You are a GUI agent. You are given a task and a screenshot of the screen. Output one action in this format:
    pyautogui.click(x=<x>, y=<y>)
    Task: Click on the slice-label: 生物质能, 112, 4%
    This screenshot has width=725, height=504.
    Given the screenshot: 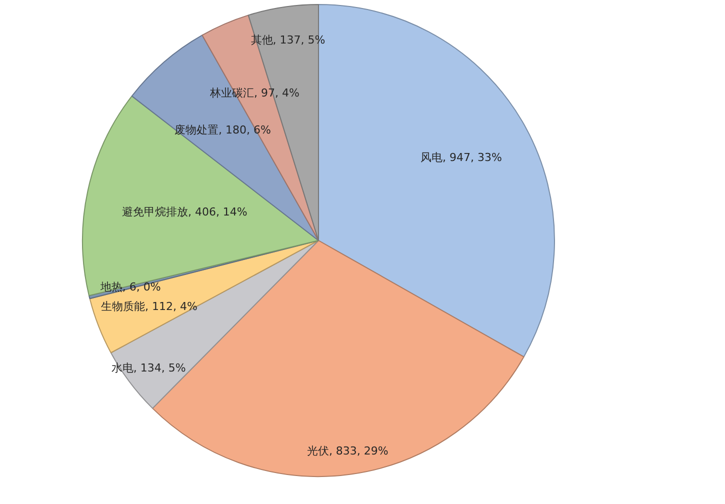 What is the action you would take?
    pyautogui.click(x=149, y=307)
    